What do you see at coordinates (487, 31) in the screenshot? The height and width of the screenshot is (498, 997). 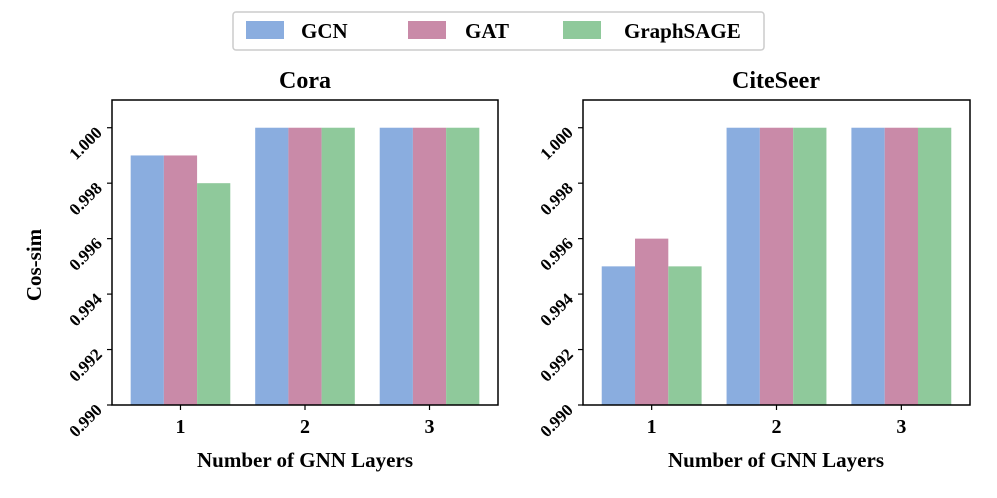 I see `legend-label-gat: GAT` at bounding box center [487, 31].